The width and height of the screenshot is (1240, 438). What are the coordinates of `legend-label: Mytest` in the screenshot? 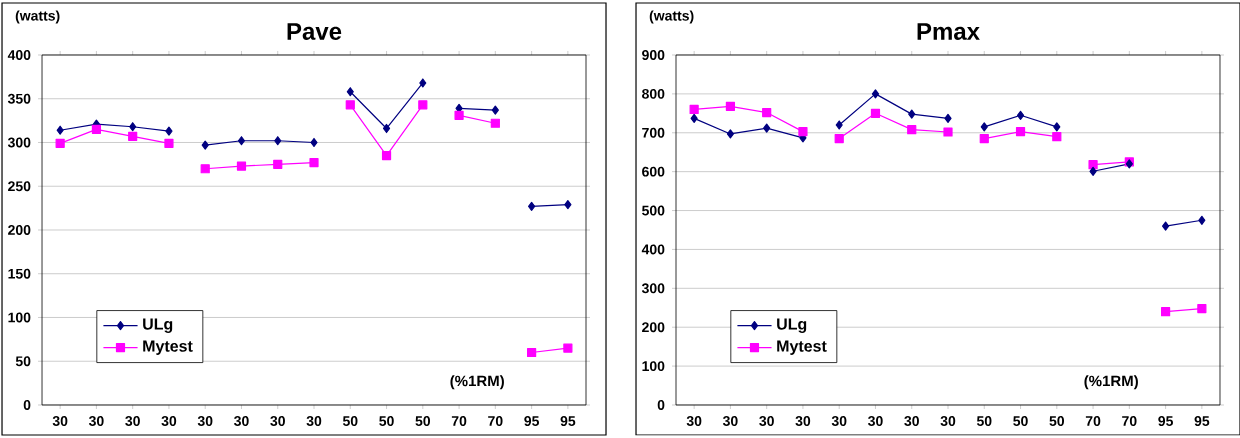 It's located at (802, 347).